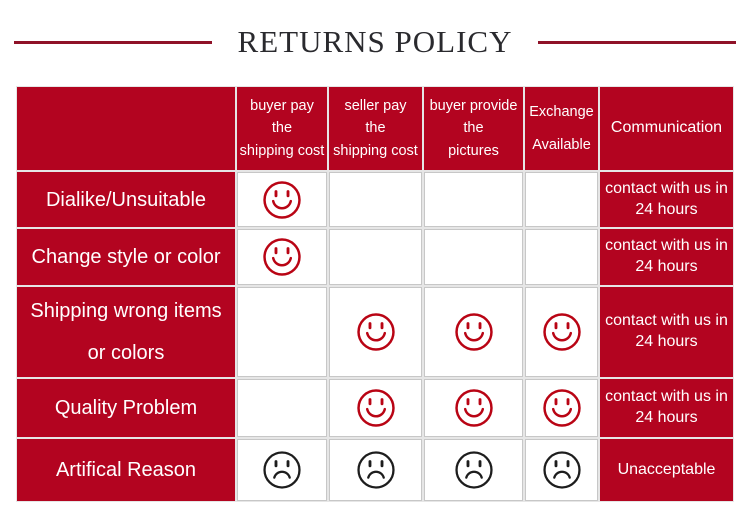  I want to click on header-buyer-provide: buyer provide the pictures, so click(473, 128).